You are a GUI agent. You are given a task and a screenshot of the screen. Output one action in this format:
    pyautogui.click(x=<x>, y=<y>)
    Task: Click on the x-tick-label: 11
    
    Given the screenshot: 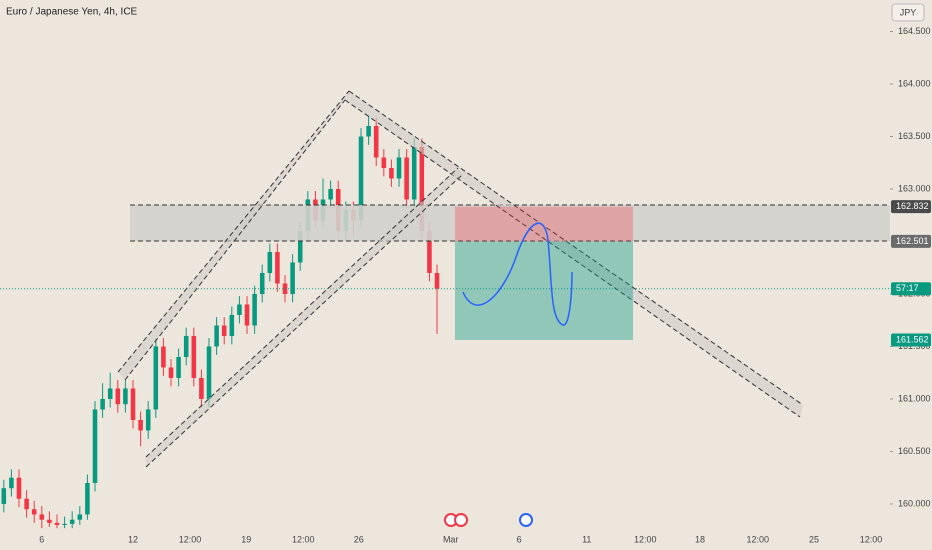 What is the action you would take?
    pyautogui.click(x=586, y=539)
    